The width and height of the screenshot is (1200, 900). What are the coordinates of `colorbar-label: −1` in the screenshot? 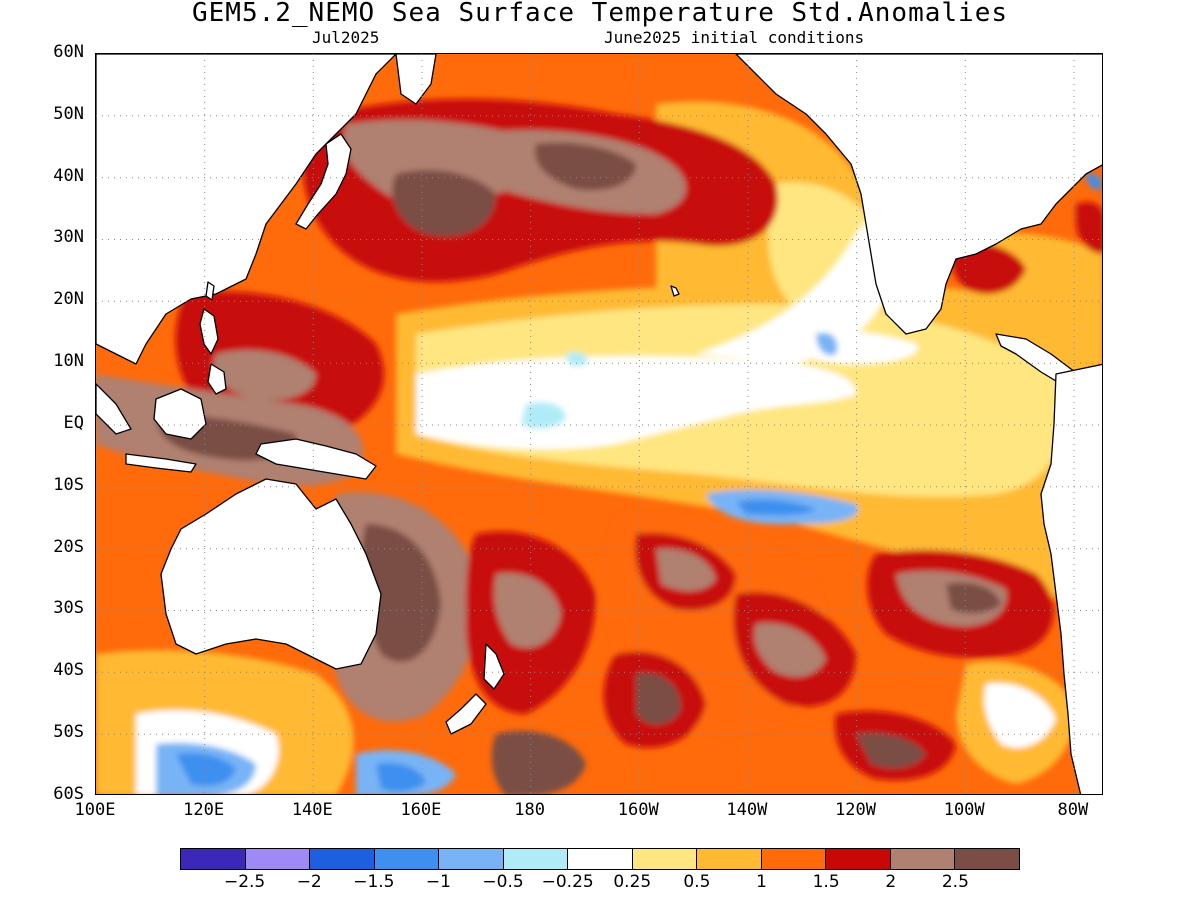 It's located at (438, 882).